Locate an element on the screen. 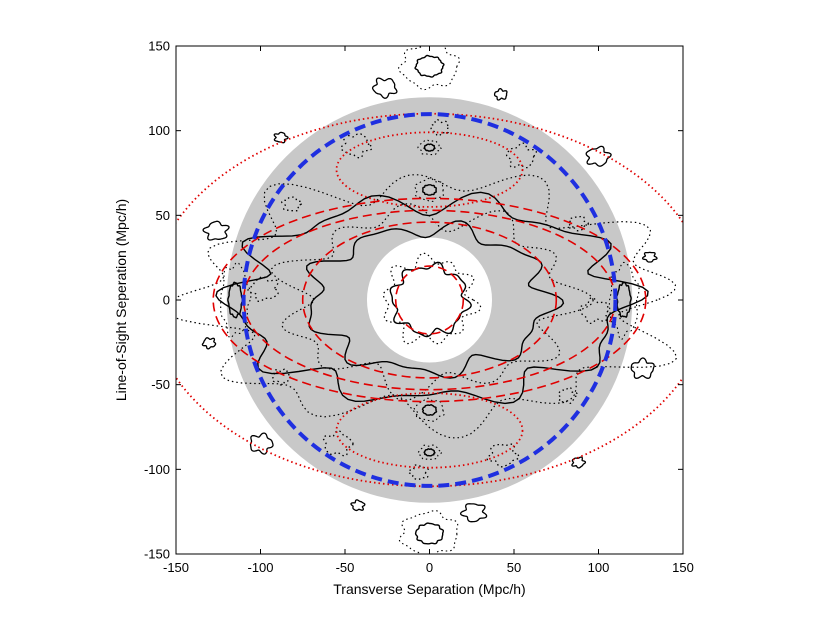 The height and width of the screenshot is (624, 830). x-tick-label: -50 is located at coordinates (345, 567).